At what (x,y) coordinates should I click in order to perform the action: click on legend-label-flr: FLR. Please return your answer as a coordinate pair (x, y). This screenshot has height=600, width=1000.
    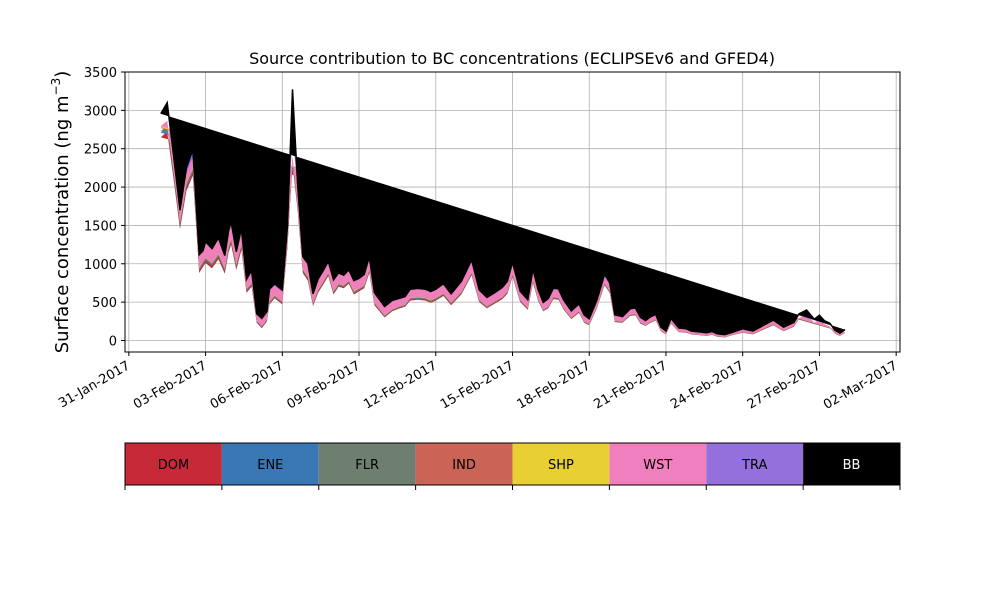
    Looking at the image, I should click on (367, 465).